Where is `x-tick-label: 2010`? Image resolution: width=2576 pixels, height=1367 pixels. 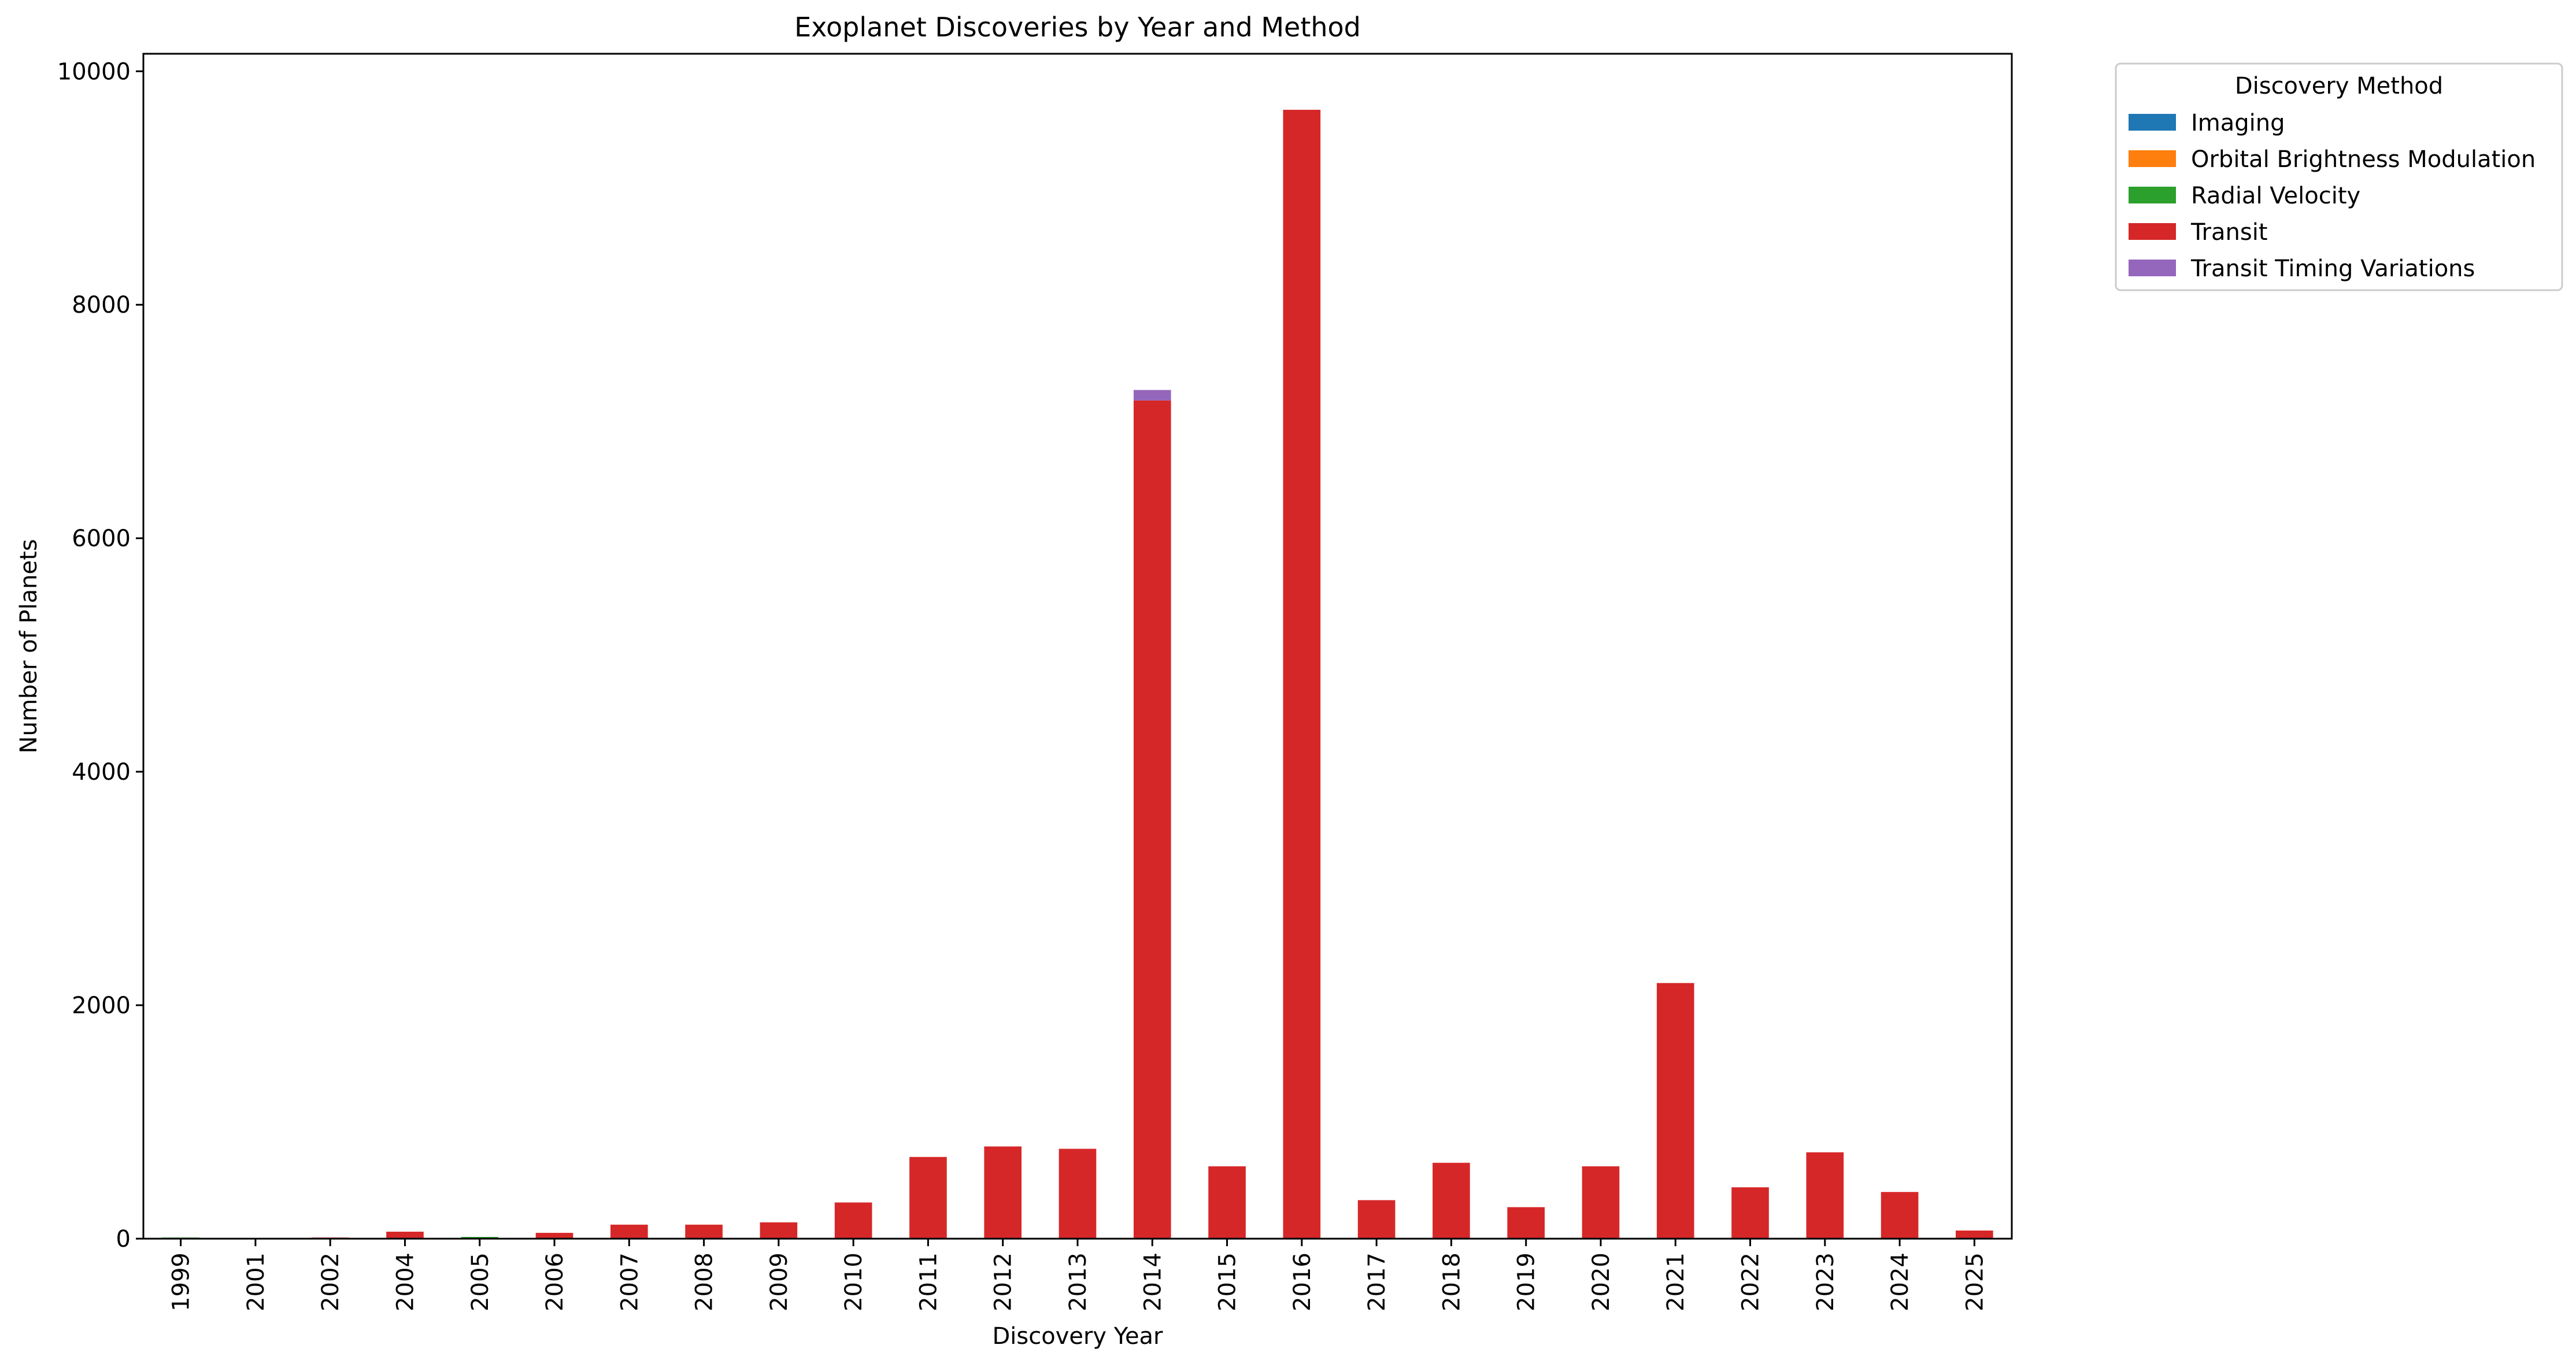 x-tick-label: 2010 is located at coordinates (854, 1282).